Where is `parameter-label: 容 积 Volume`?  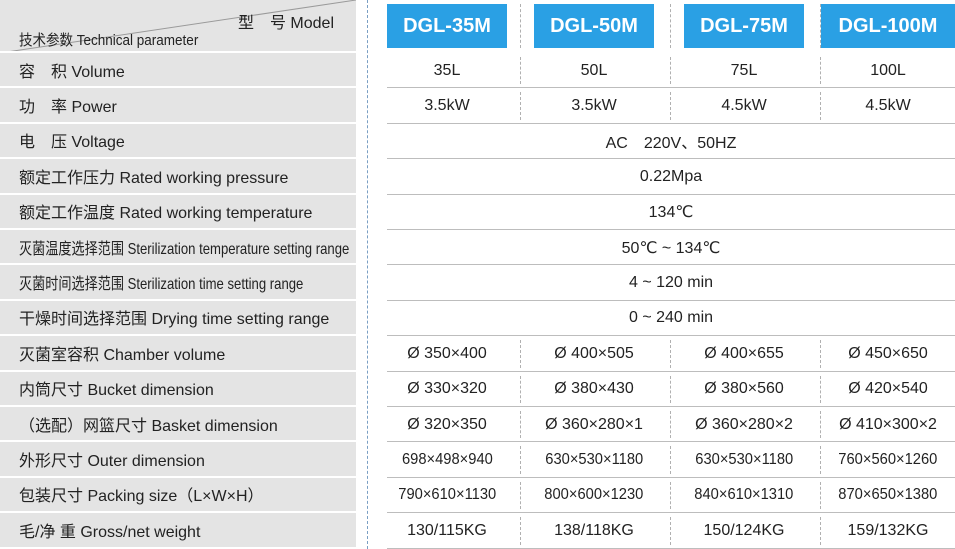
parameter-label: 容 积 Volume is located at coordinates (178, 71).